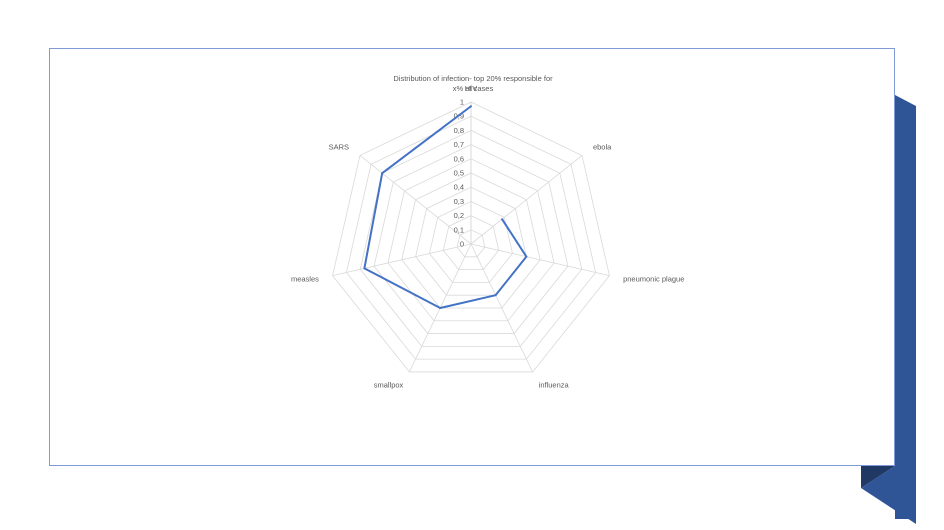 The image size is (944, 530). I want to click on category-label: ebola, so click(602, 147).